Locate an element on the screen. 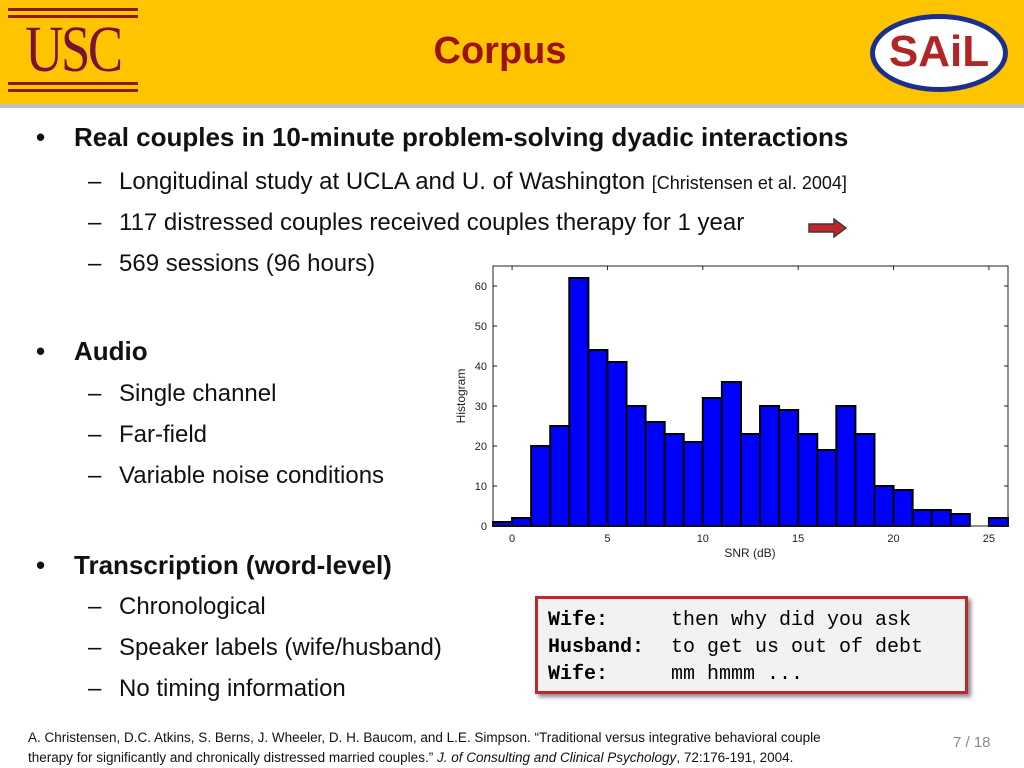  sub-bullet: – No timing information is located at coordinates (217, 688).